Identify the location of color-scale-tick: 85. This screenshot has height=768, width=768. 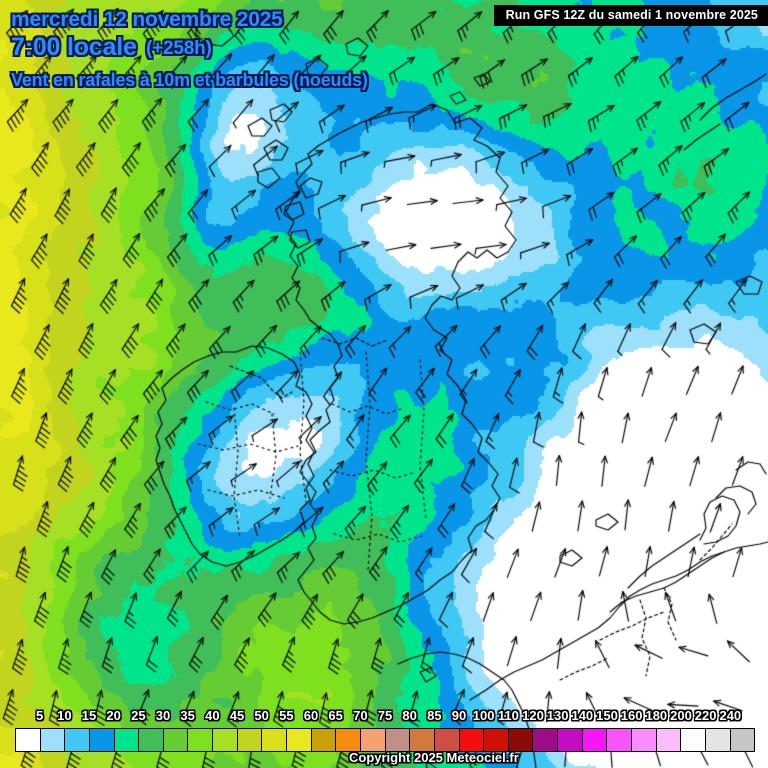
(434, 715).